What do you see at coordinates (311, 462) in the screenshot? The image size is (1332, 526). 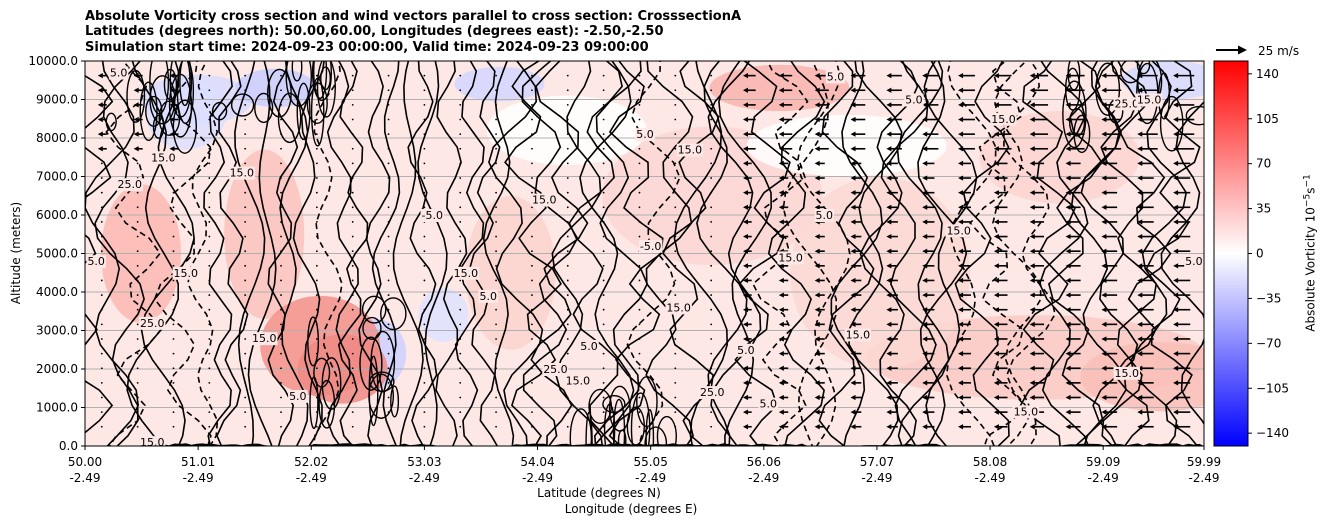 I see `x-tick-label-lat: 52.02` at bounding box center [311, 462].